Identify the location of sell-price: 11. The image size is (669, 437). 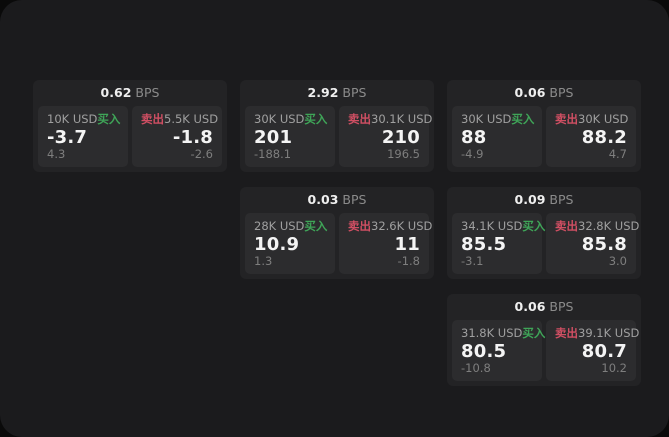
(407, 244).